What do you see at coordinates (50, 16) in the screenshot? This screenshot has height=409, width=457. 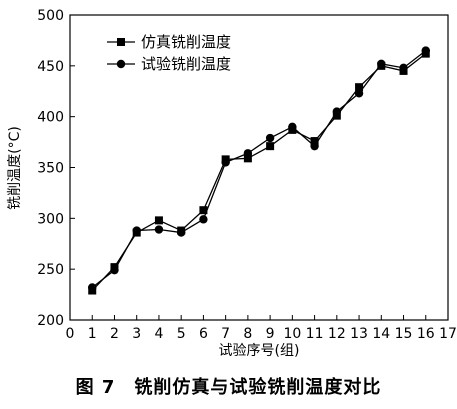 I see `y-tick-label: 500` at bounding box center [50, 16].